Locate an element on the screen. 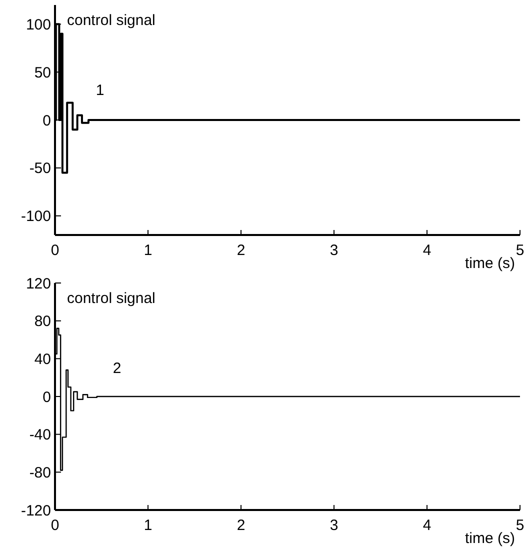  y-tick-label: -40 is located at coordinates (40, 435).